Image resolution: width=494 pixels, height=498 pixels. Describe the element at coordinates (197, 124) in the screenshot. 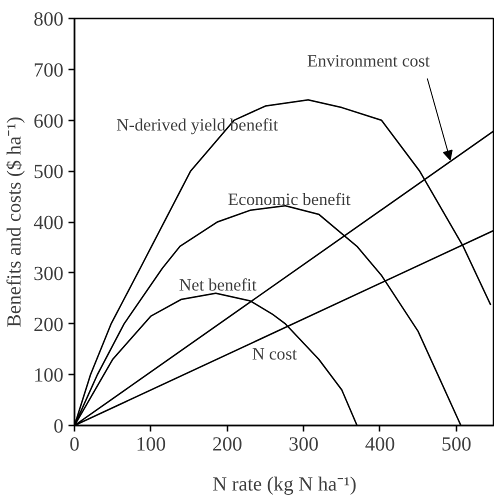

I see `series-label: N-derived yield benefit` at that location.